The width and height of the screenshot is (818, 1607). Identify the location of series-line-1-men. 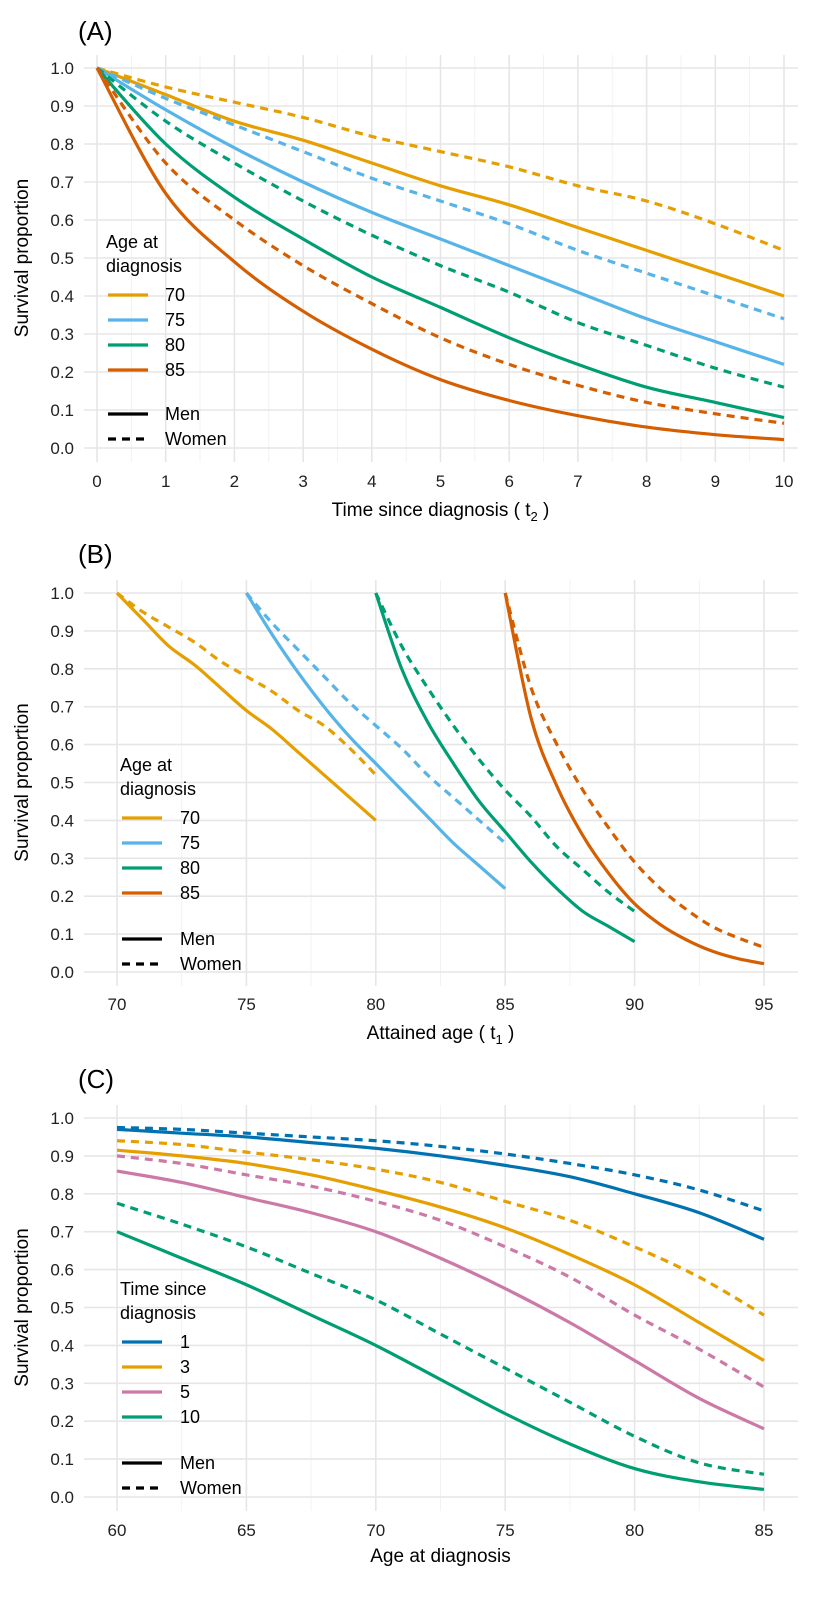
(440, 1184).